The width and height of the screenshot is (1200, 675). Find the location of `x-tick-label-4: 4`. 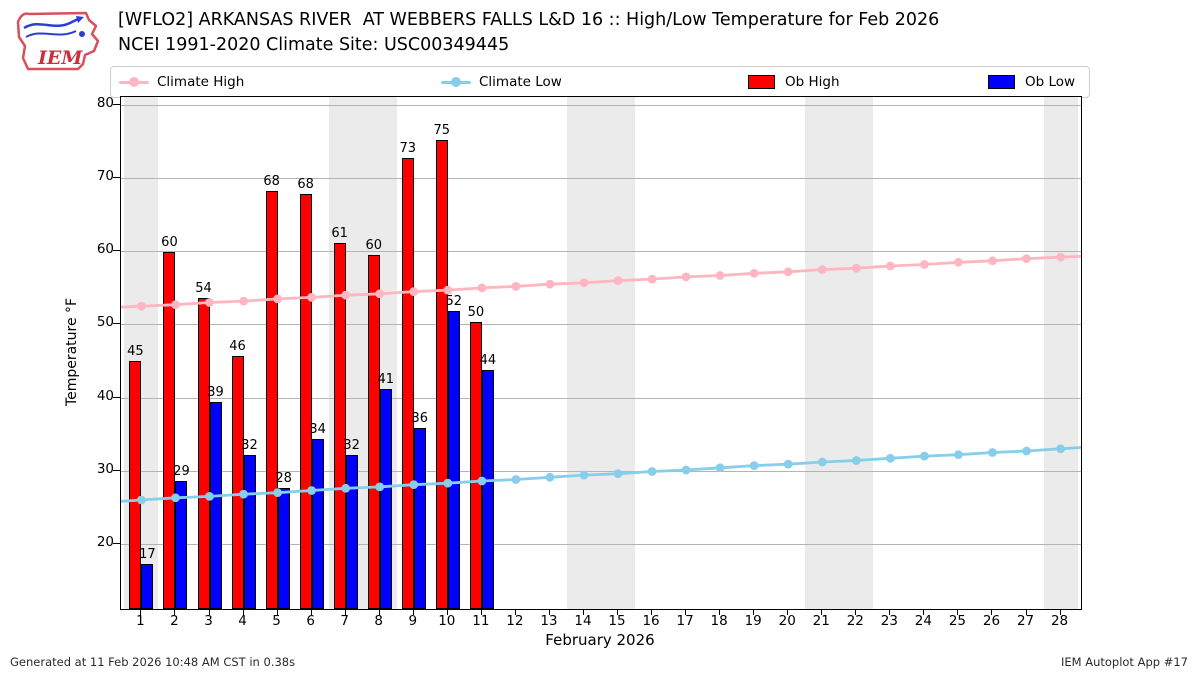

x-tick-label-4: 4 is located at coordinates (242, 621).